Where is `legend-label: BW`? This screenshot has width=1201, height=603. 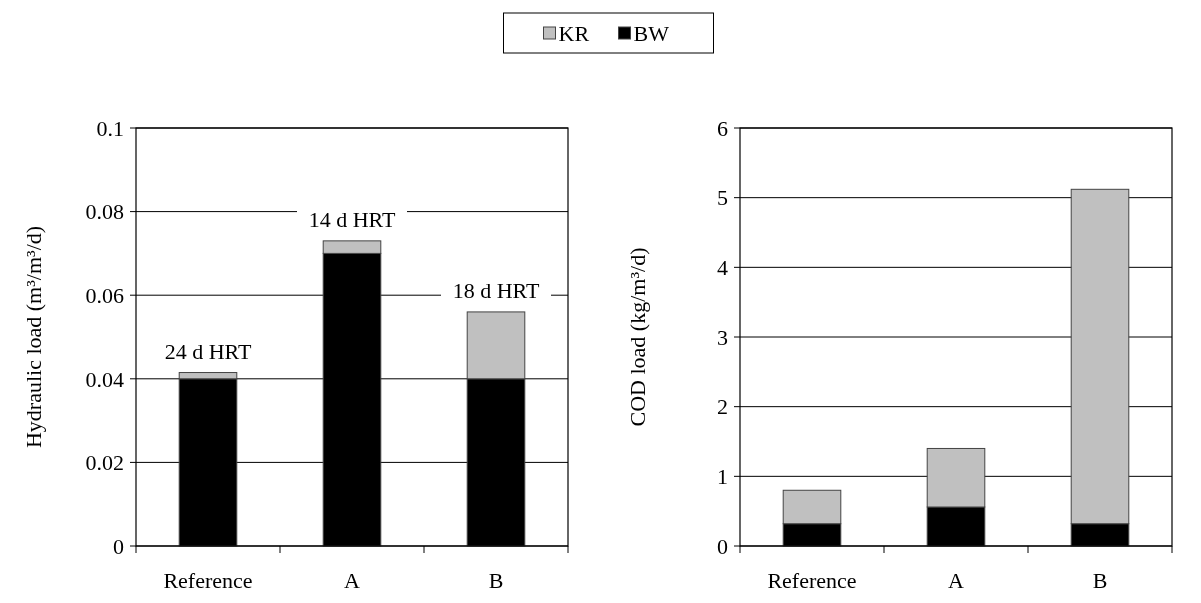 legend-label: BW is located at coordinates (651, 33).